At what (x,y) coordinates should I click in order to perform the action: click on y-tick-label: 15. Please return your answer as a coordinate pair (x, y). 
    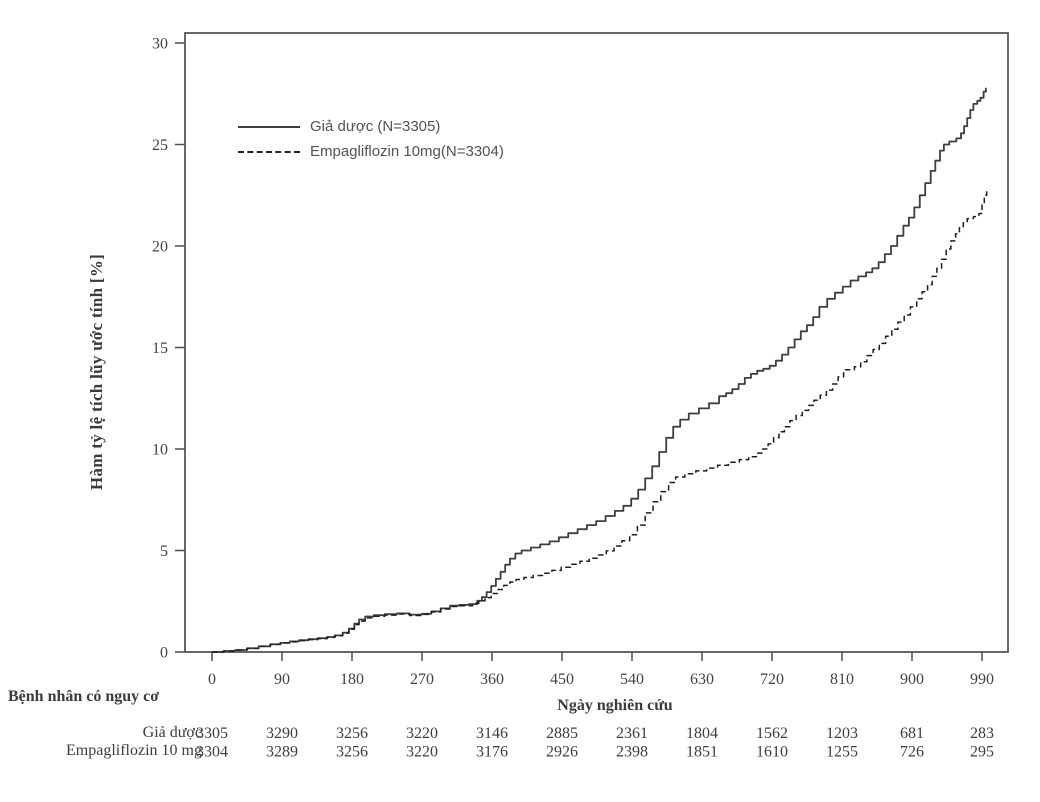
    Looking at the image, I should click on (160, 348).